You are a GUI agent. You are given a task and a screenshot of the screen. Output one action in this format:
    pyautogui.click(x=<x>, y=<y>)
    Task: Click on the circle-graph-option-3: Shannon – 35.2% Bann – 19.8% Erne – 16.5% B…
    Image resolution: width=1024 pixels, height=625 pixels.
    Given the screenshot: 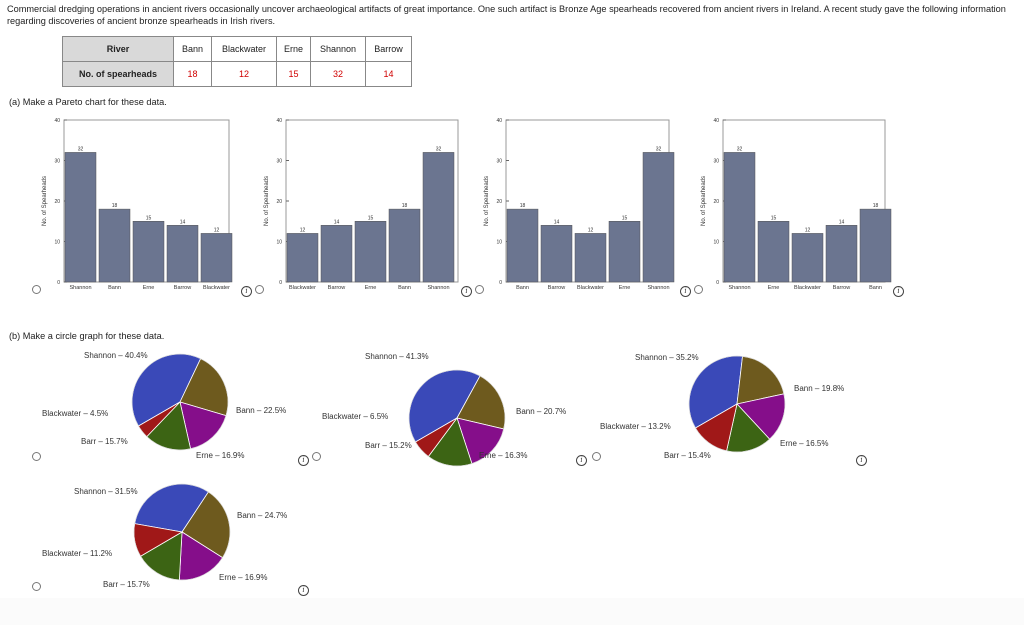 What is the action you would take?
    pyautogui.click(x=722, y=406)
    